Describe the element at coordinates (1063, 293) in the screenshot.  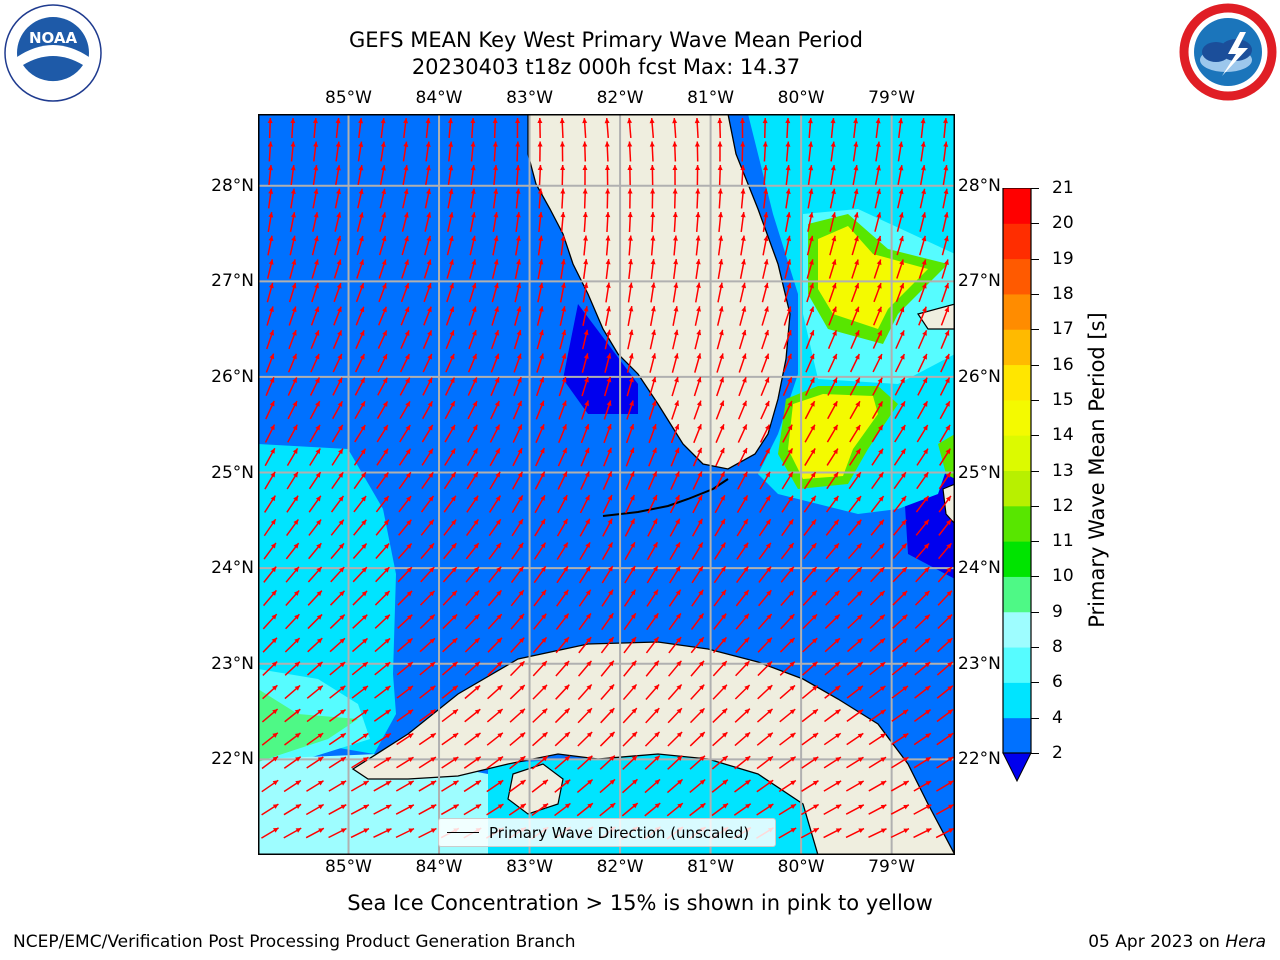
I see `colorbar-tick-label: 18` at that location.